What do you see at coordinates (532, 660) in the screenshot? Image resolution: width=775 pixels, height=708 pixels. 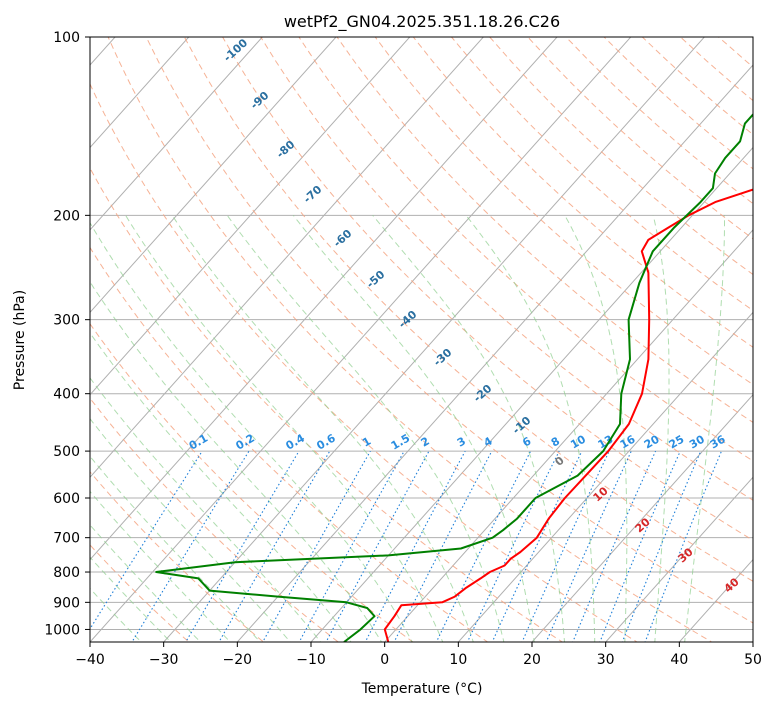 I see `x-tick-label: 20` at bounding box center [532, 660].